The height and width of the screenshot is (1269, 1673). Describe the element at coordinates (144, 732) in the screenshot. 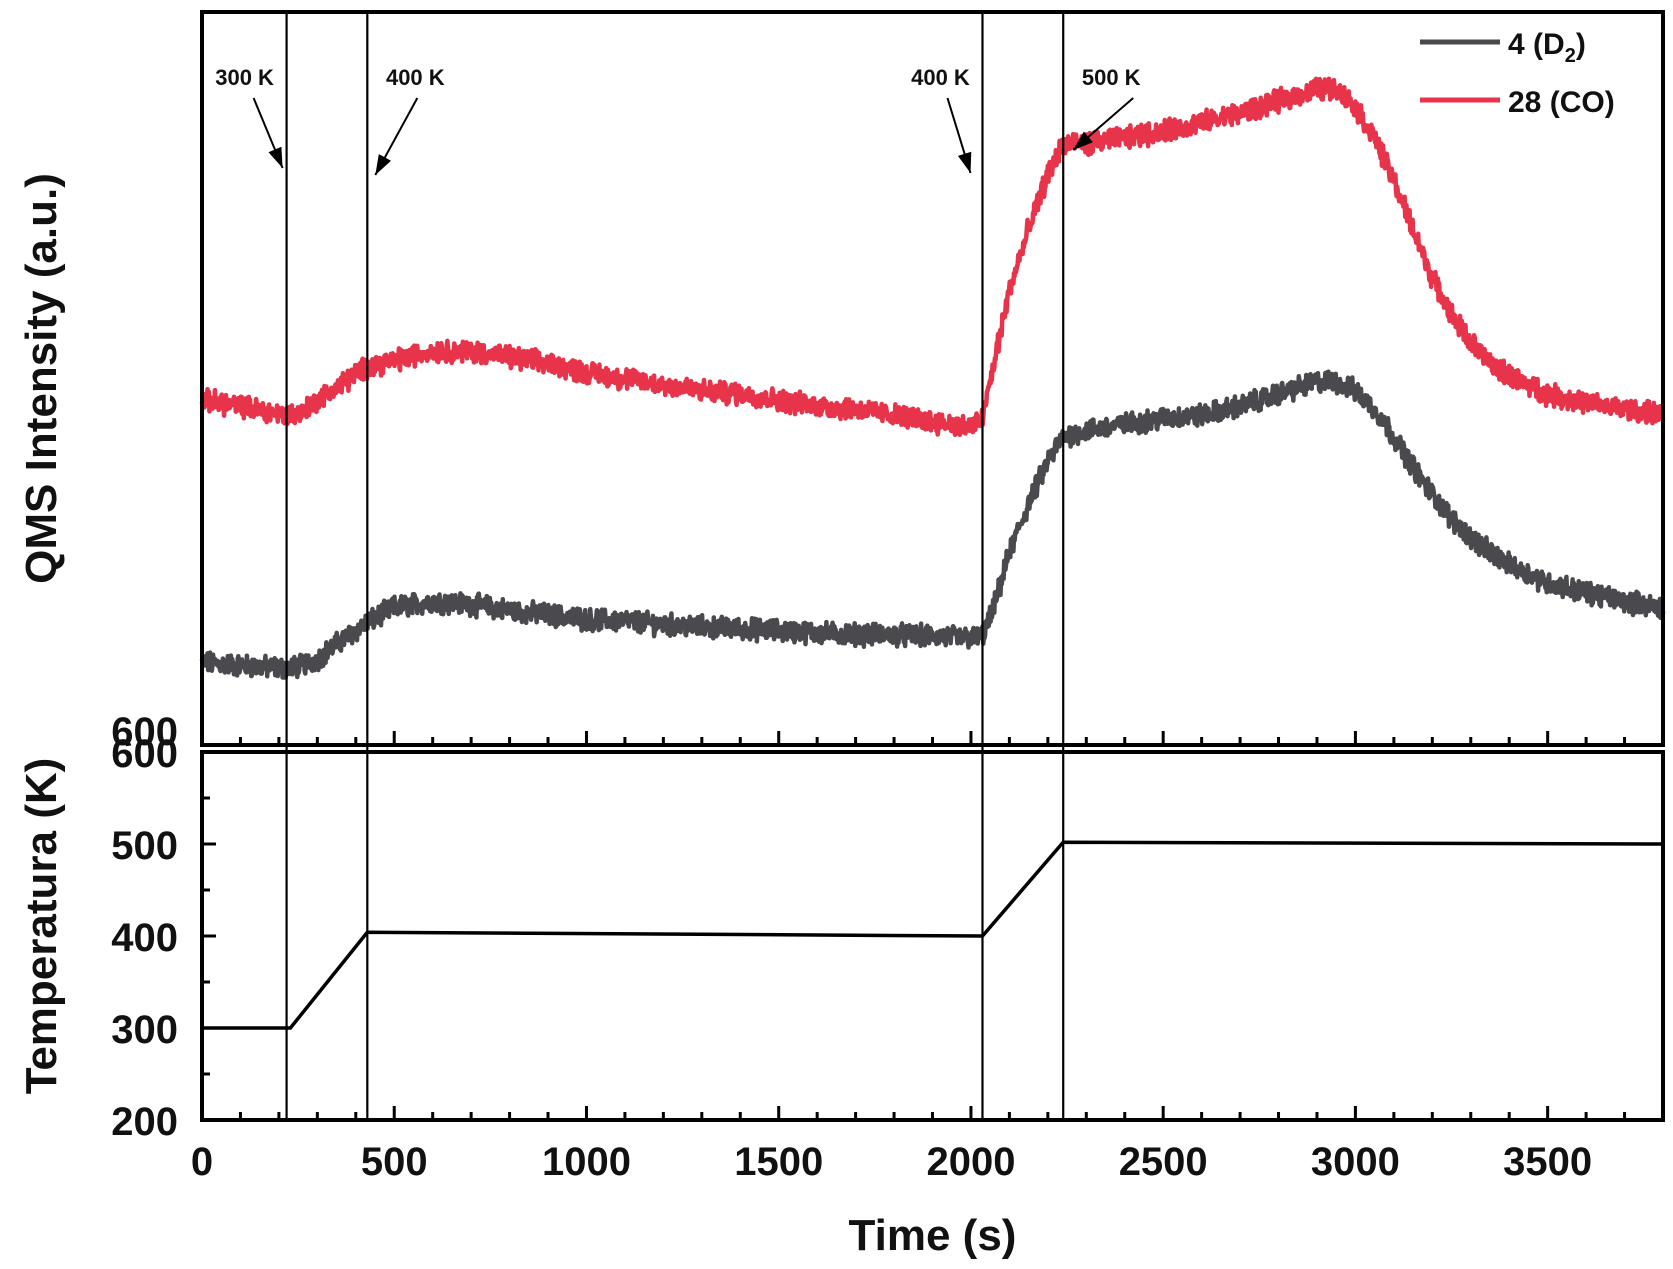

I see `y-tick-label-extra: 600` at that location.